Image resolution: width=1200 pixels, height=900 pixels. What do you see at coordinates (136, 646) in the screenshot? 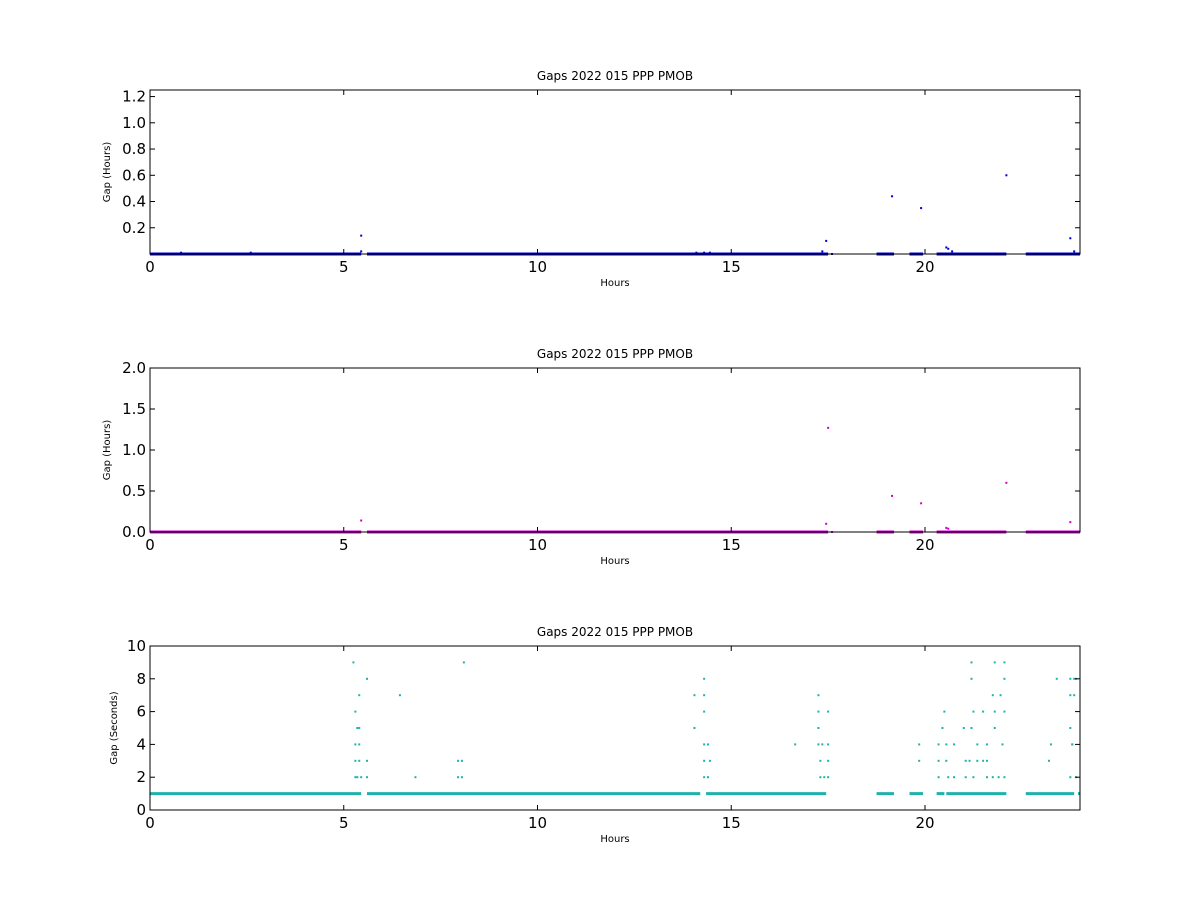
I see `y-tick-label: 10` at bounding box center [136, 646].